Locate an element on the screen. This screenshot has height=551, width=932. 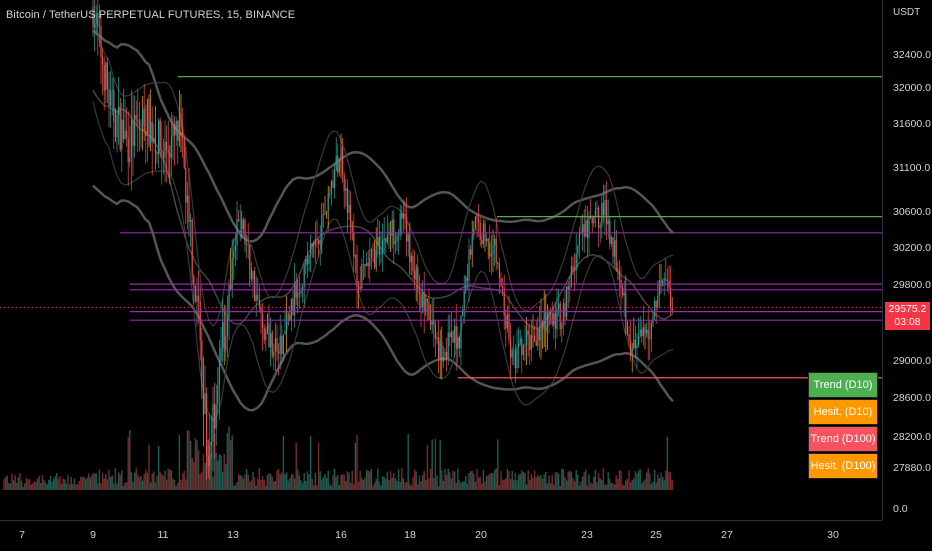
price-tick-label: 28600.0 is located at coordinates (912, 398).